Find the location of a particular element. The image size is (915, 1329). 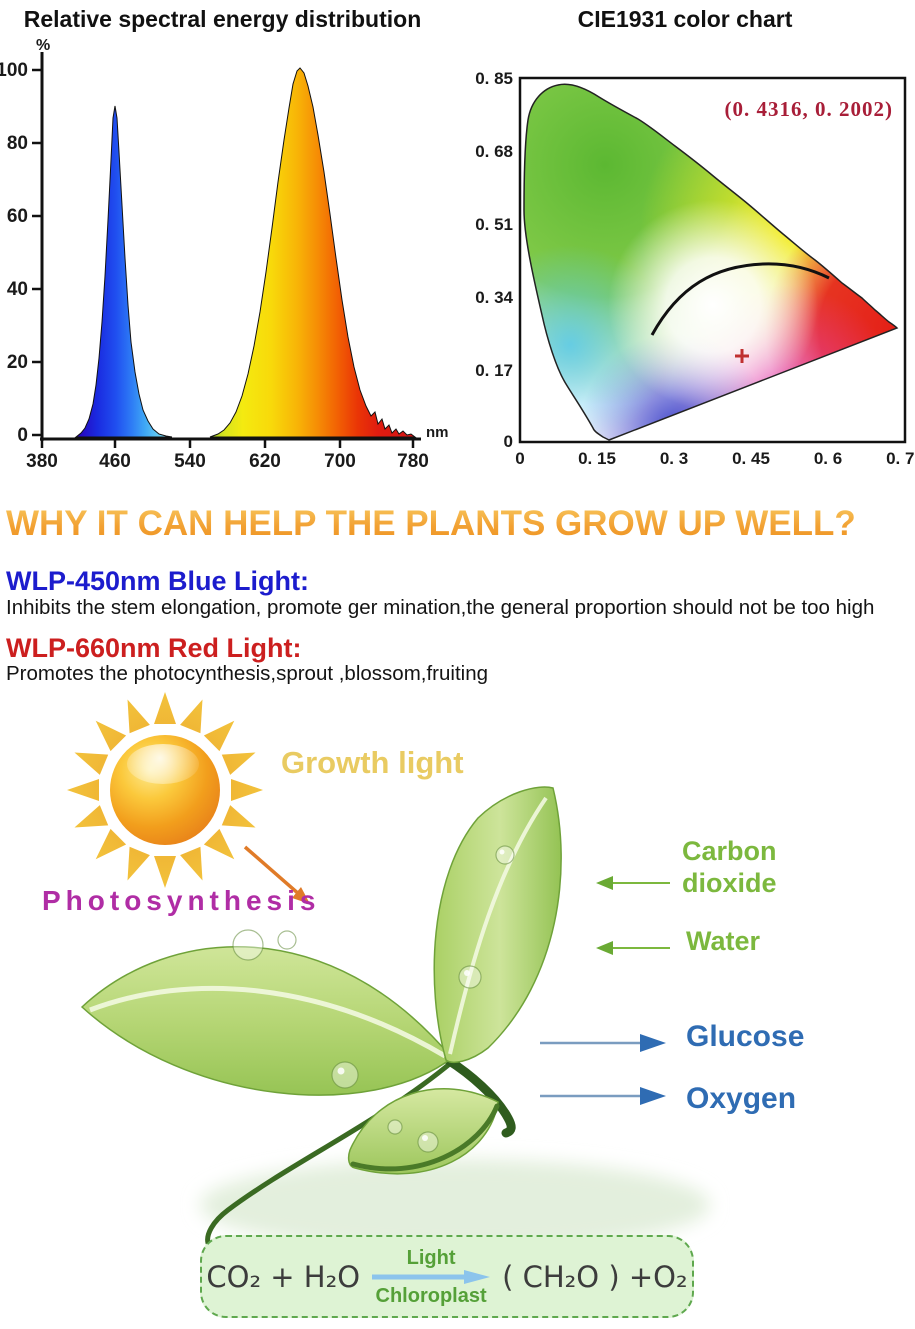

cie-x-tick: 0 is located at coordinates (519, 458).